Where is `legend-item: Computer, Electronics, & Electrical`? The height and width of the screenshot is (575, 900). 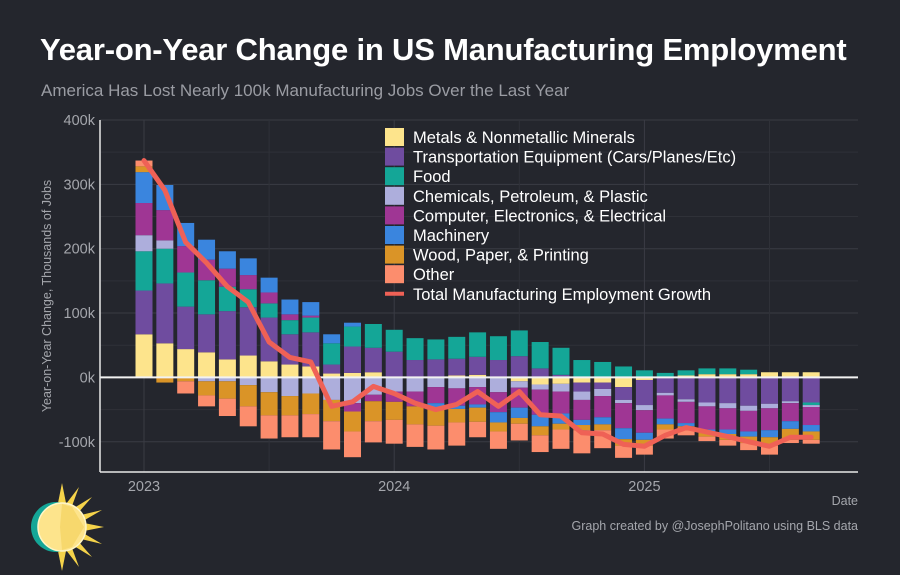 legend-item: Computer, Electronics, & Electrical is located at coordinates (525, 215).